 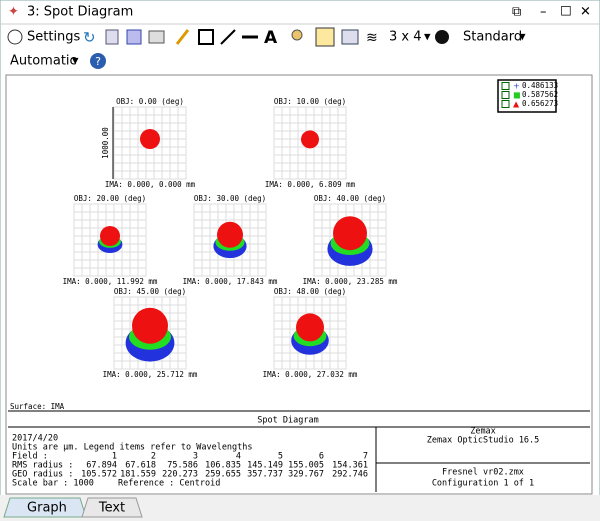 I want to click on spot-plot: OBJ: 45.00 (deg) IMA: 0.000, 25.712 mm, so click(x=150, y=333).